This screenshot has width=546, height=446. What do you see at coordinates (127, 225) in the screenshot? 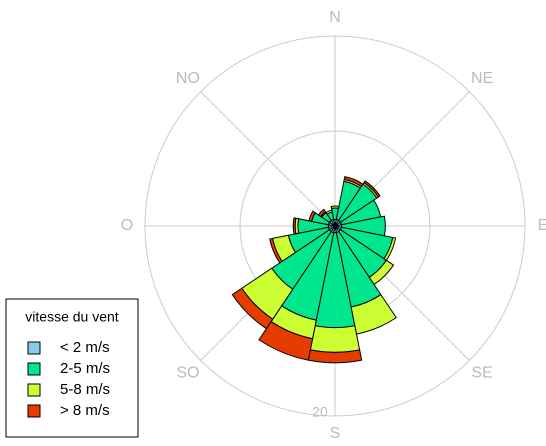
I see `compass-label: O` at bounding box center [127, 225].